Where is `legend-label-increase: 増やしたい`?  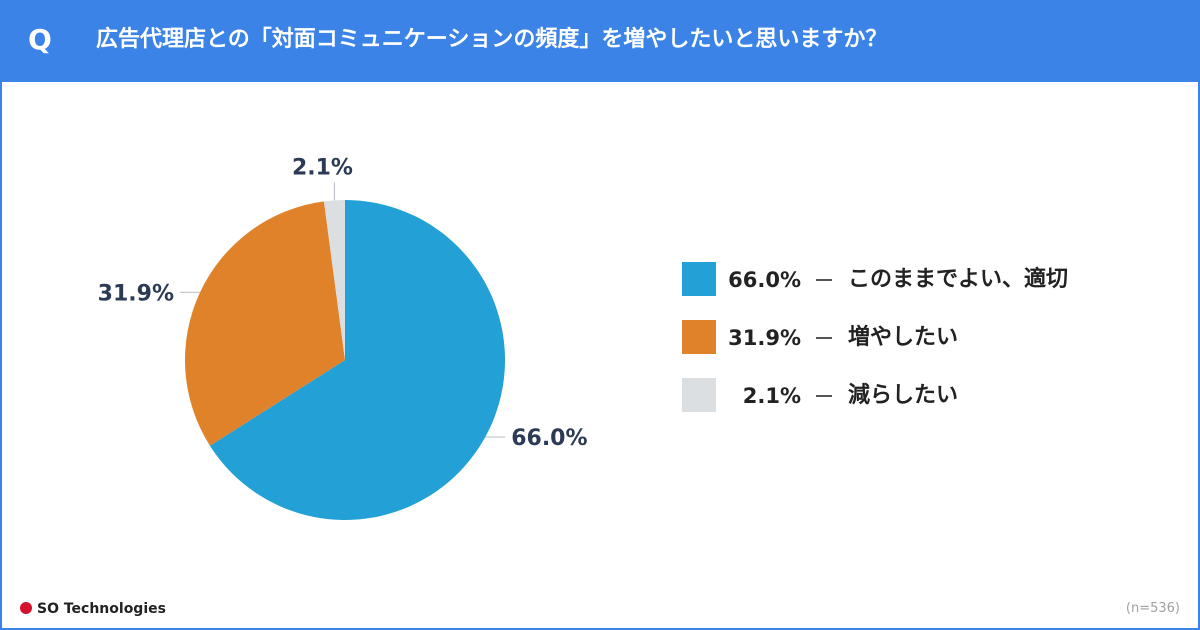
legend-label-increase: 増やしたい is located at coordinates (903, 337).